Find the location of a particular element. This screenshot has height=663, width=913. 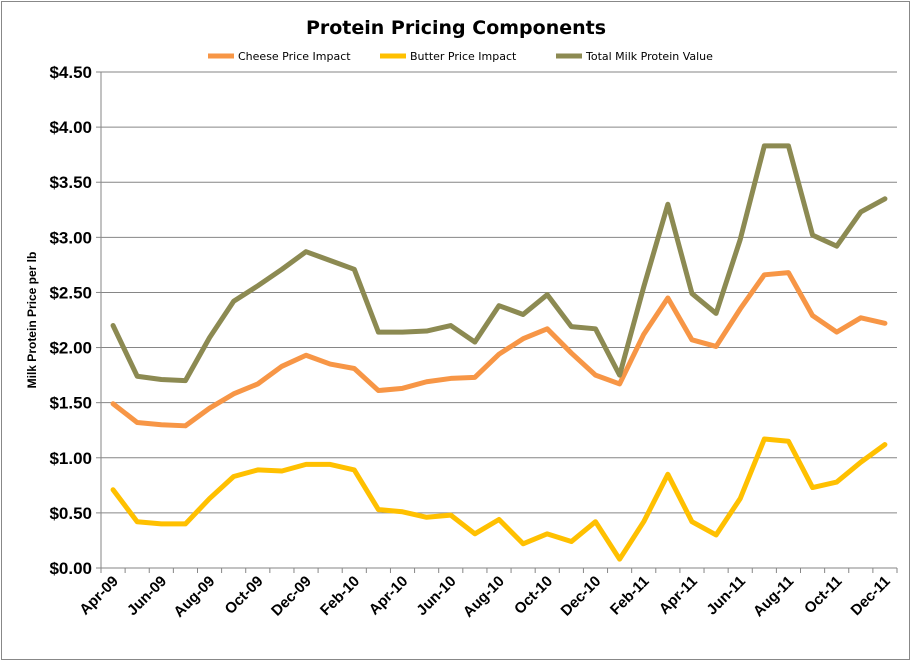

x-tick-label: Oct-10 is located at coordinates (533, 595).